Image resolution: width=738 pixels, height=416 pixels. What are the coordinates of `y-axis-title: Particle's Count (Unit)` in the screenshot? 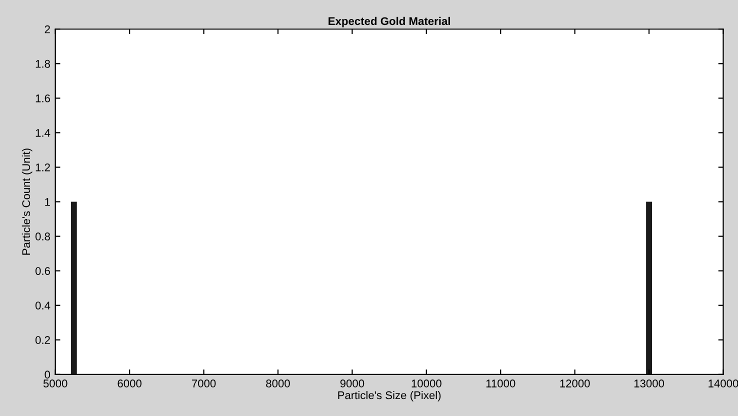 It's located at (27, 201).